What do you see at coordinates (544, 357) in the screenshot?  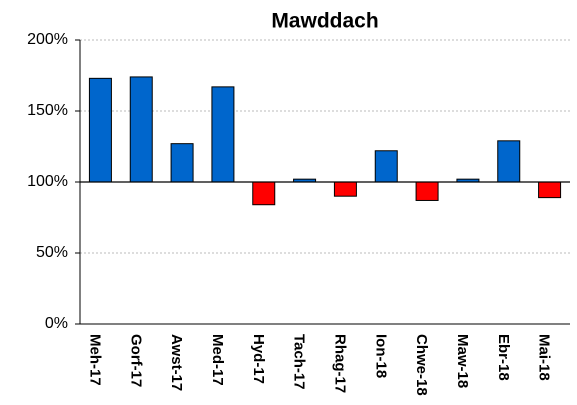 I see `x-tick-label: Mai-18` at bounding box center [544, 357].